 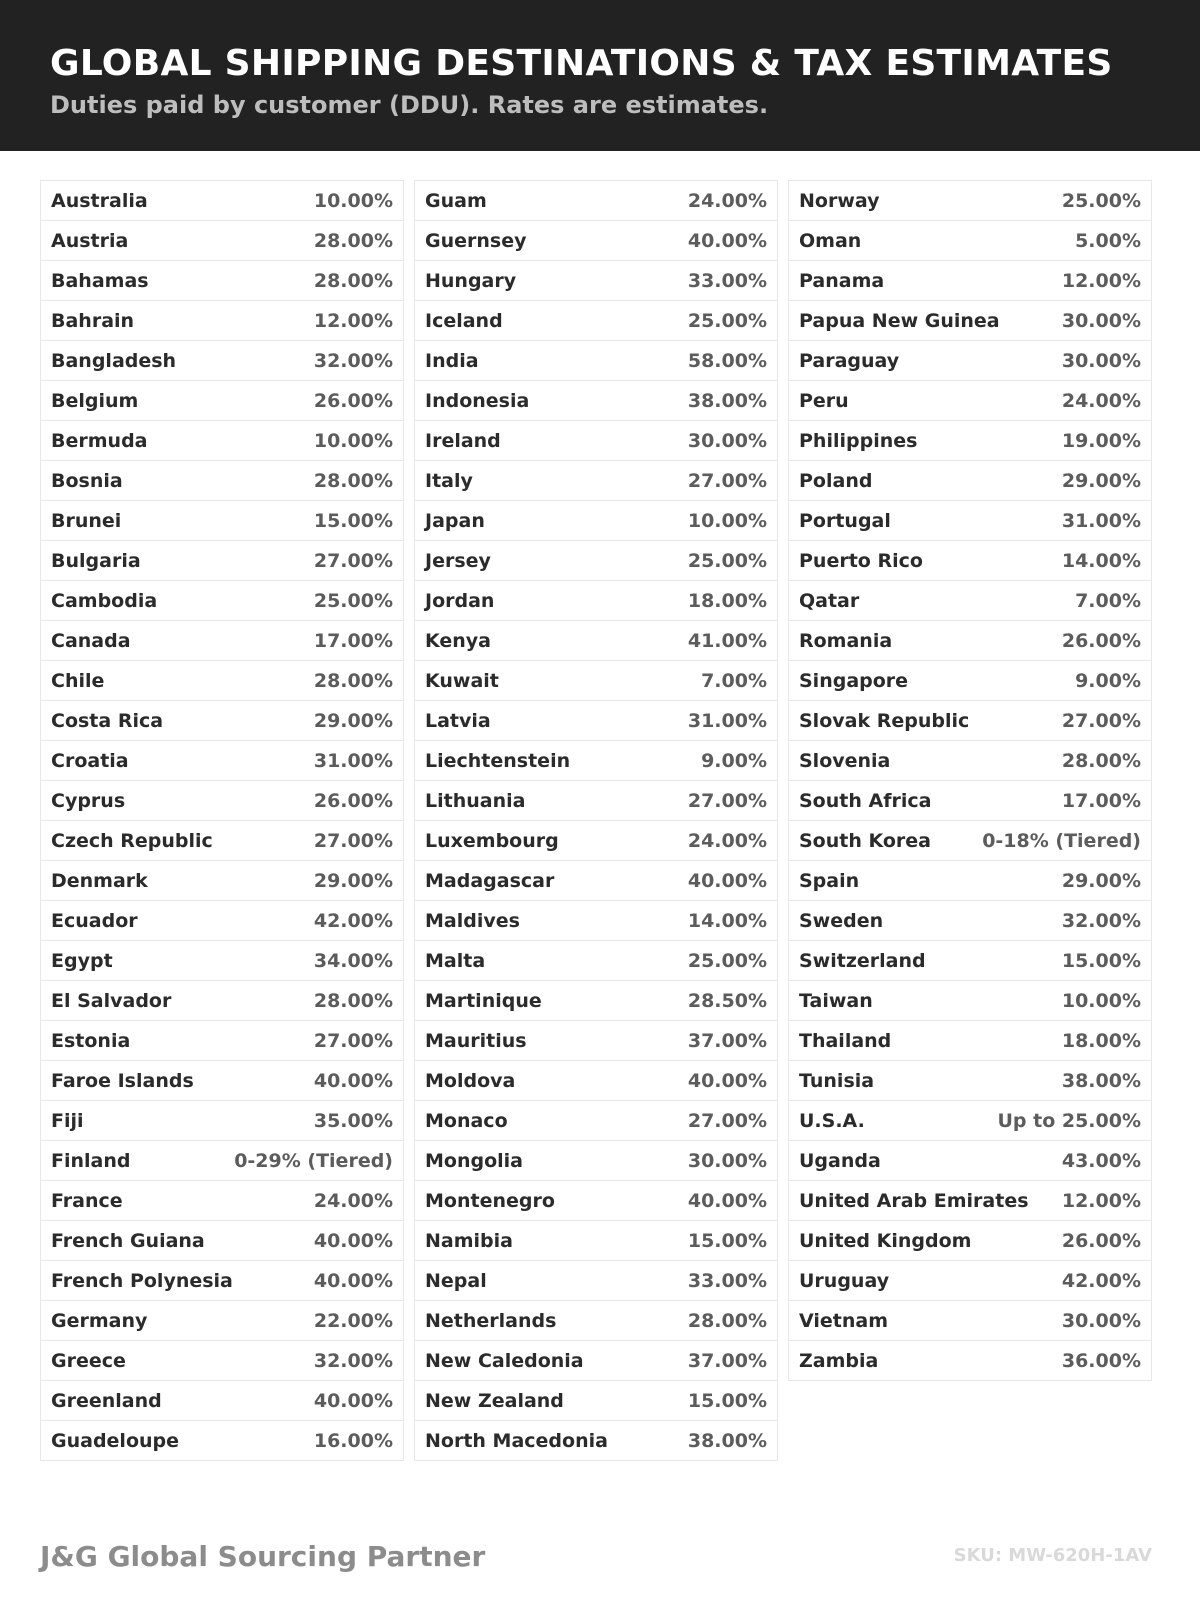 I want to click on tax-rate: 29.00%, so click(x=1101, y=480).